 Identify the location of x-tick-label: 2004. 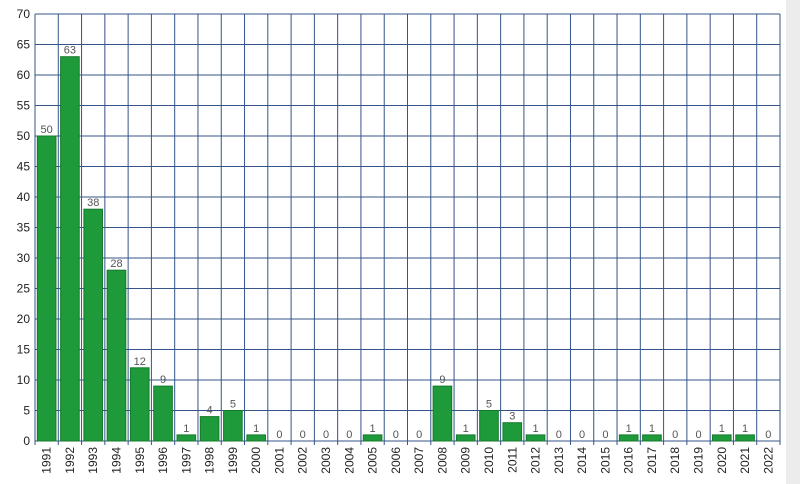
(349, 460).